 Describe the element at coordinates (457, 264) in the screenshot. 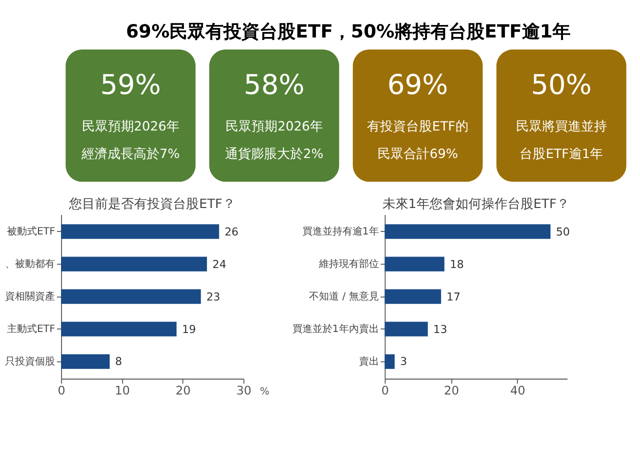

I see `data-label: 18` at that location.